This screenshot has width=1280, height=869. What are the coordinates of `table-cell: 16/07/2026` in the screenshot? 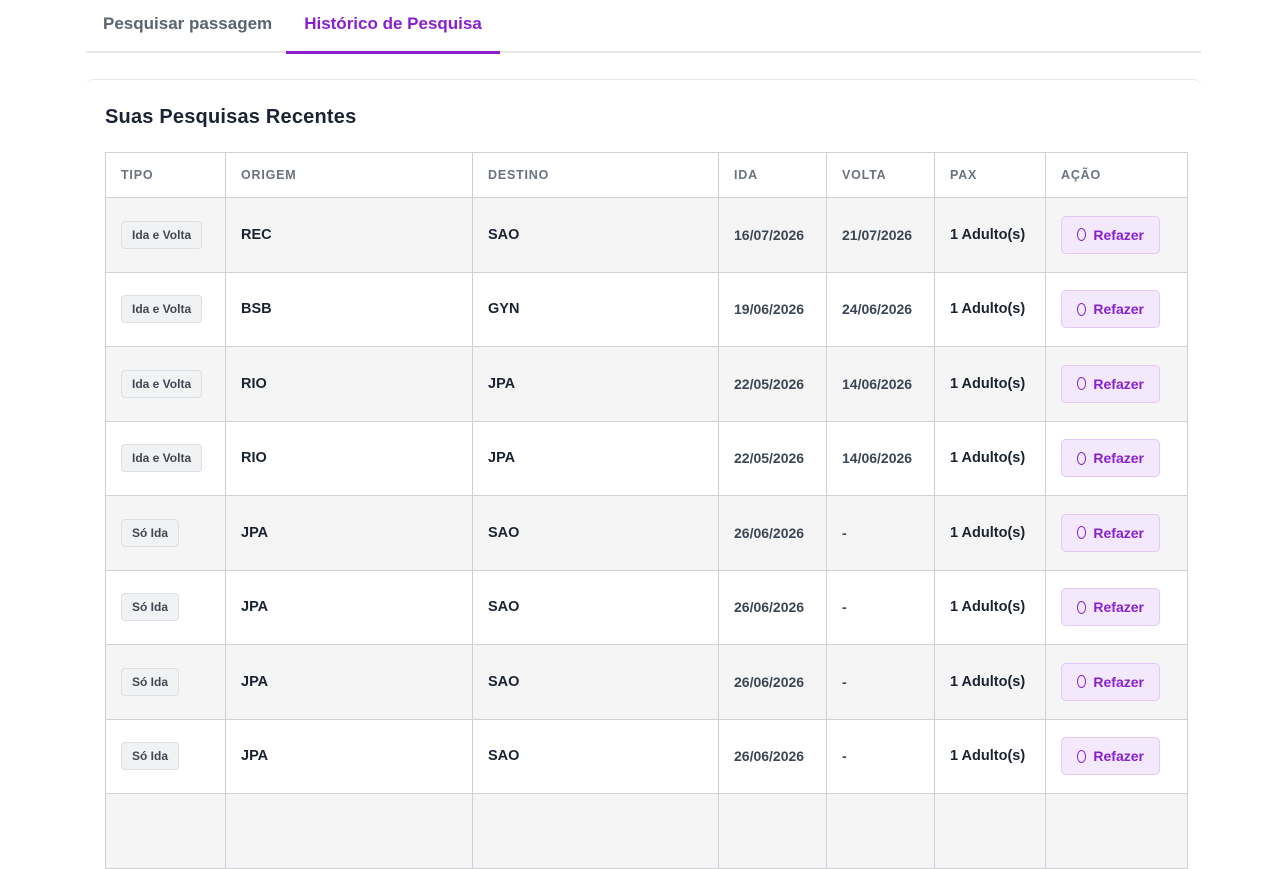 It's located at (772, 235).